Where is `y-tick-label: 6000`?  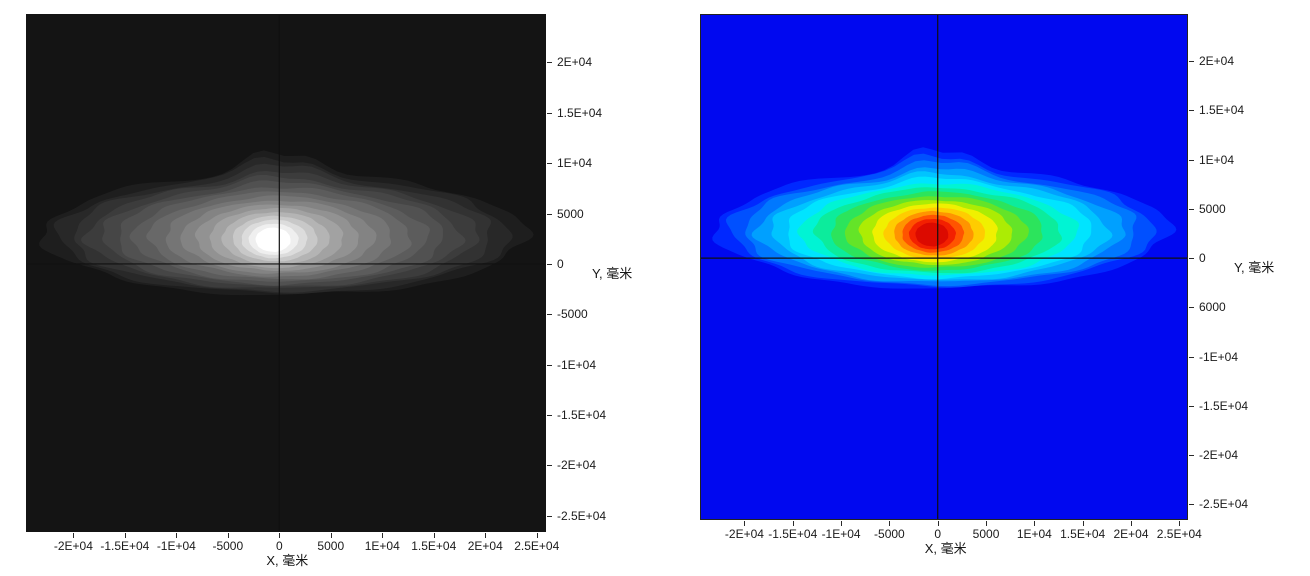 y-tick-label: 6000 is located at coordinates (1212, 307).